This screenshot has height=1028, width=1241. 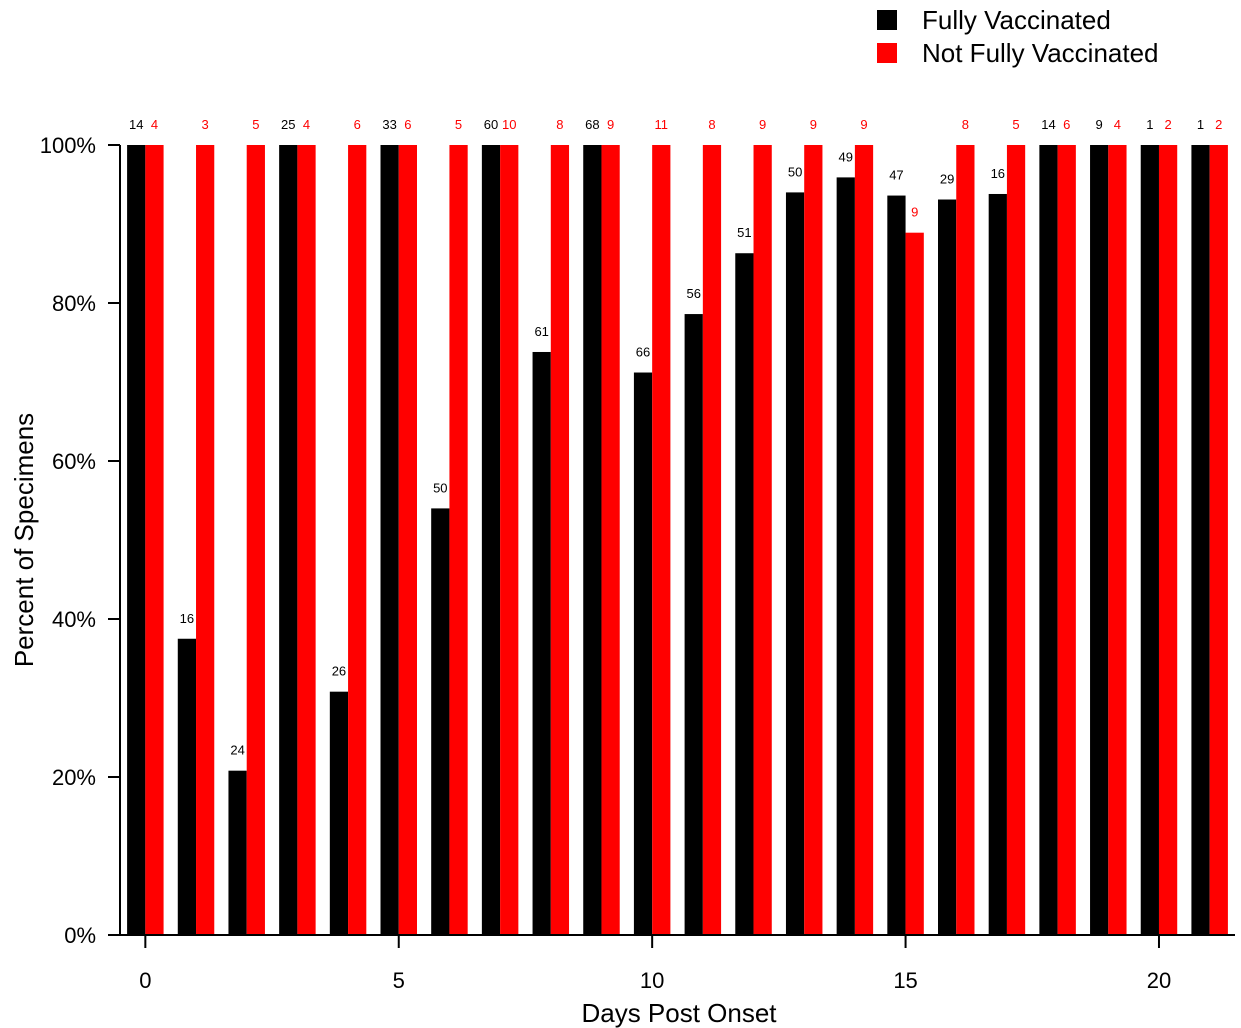 What do you see at coordinates (145, 980) in the screenshot?
I see `x-tick-label-0: 0` at bounding box center [145, 980].